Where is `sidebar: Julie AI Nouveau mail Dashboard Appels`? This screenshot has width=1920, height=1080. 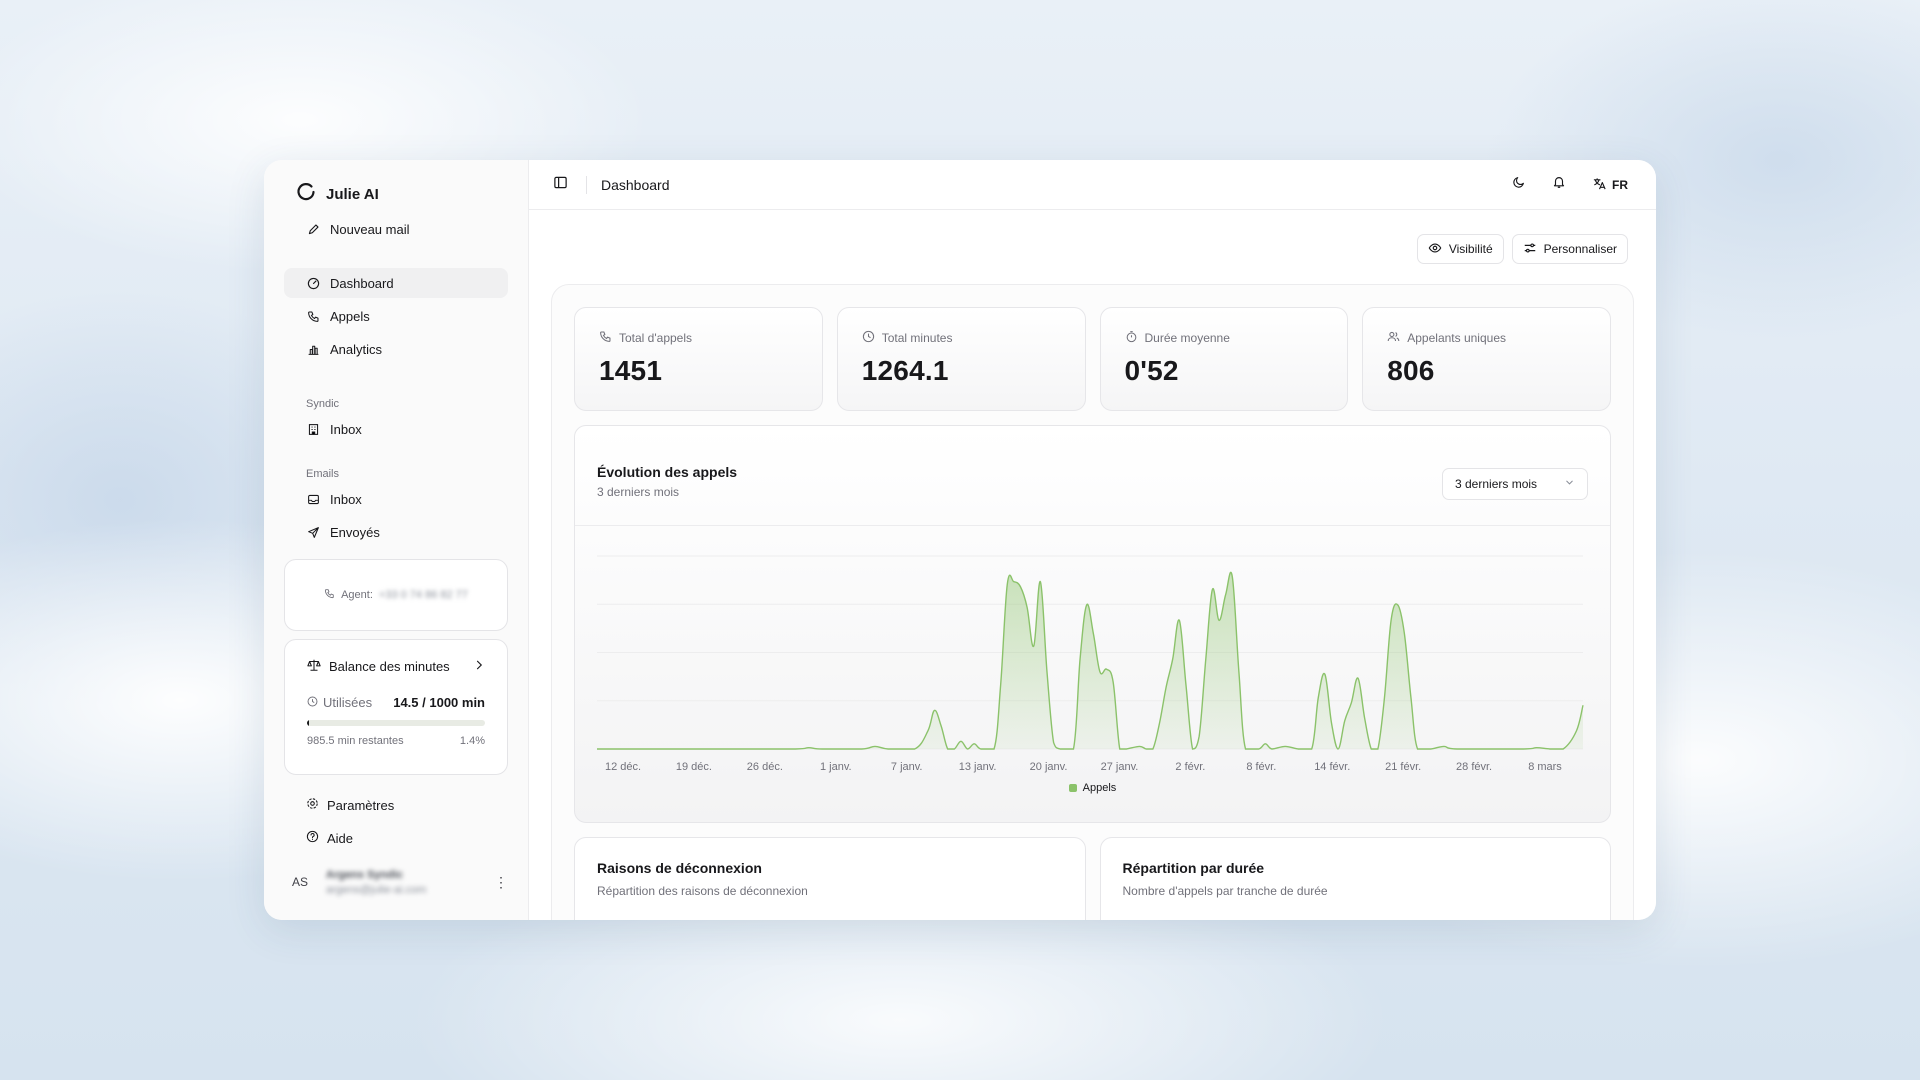 sidebar: Julie AI Nouveau mail Dashboard Appels is located at coordinates (396, 540).